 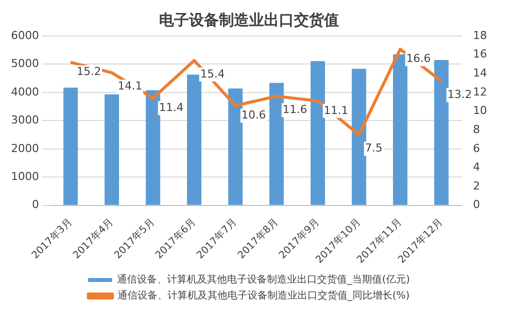 I want to click on data-label: 13.2, so click(x=459, y=95).